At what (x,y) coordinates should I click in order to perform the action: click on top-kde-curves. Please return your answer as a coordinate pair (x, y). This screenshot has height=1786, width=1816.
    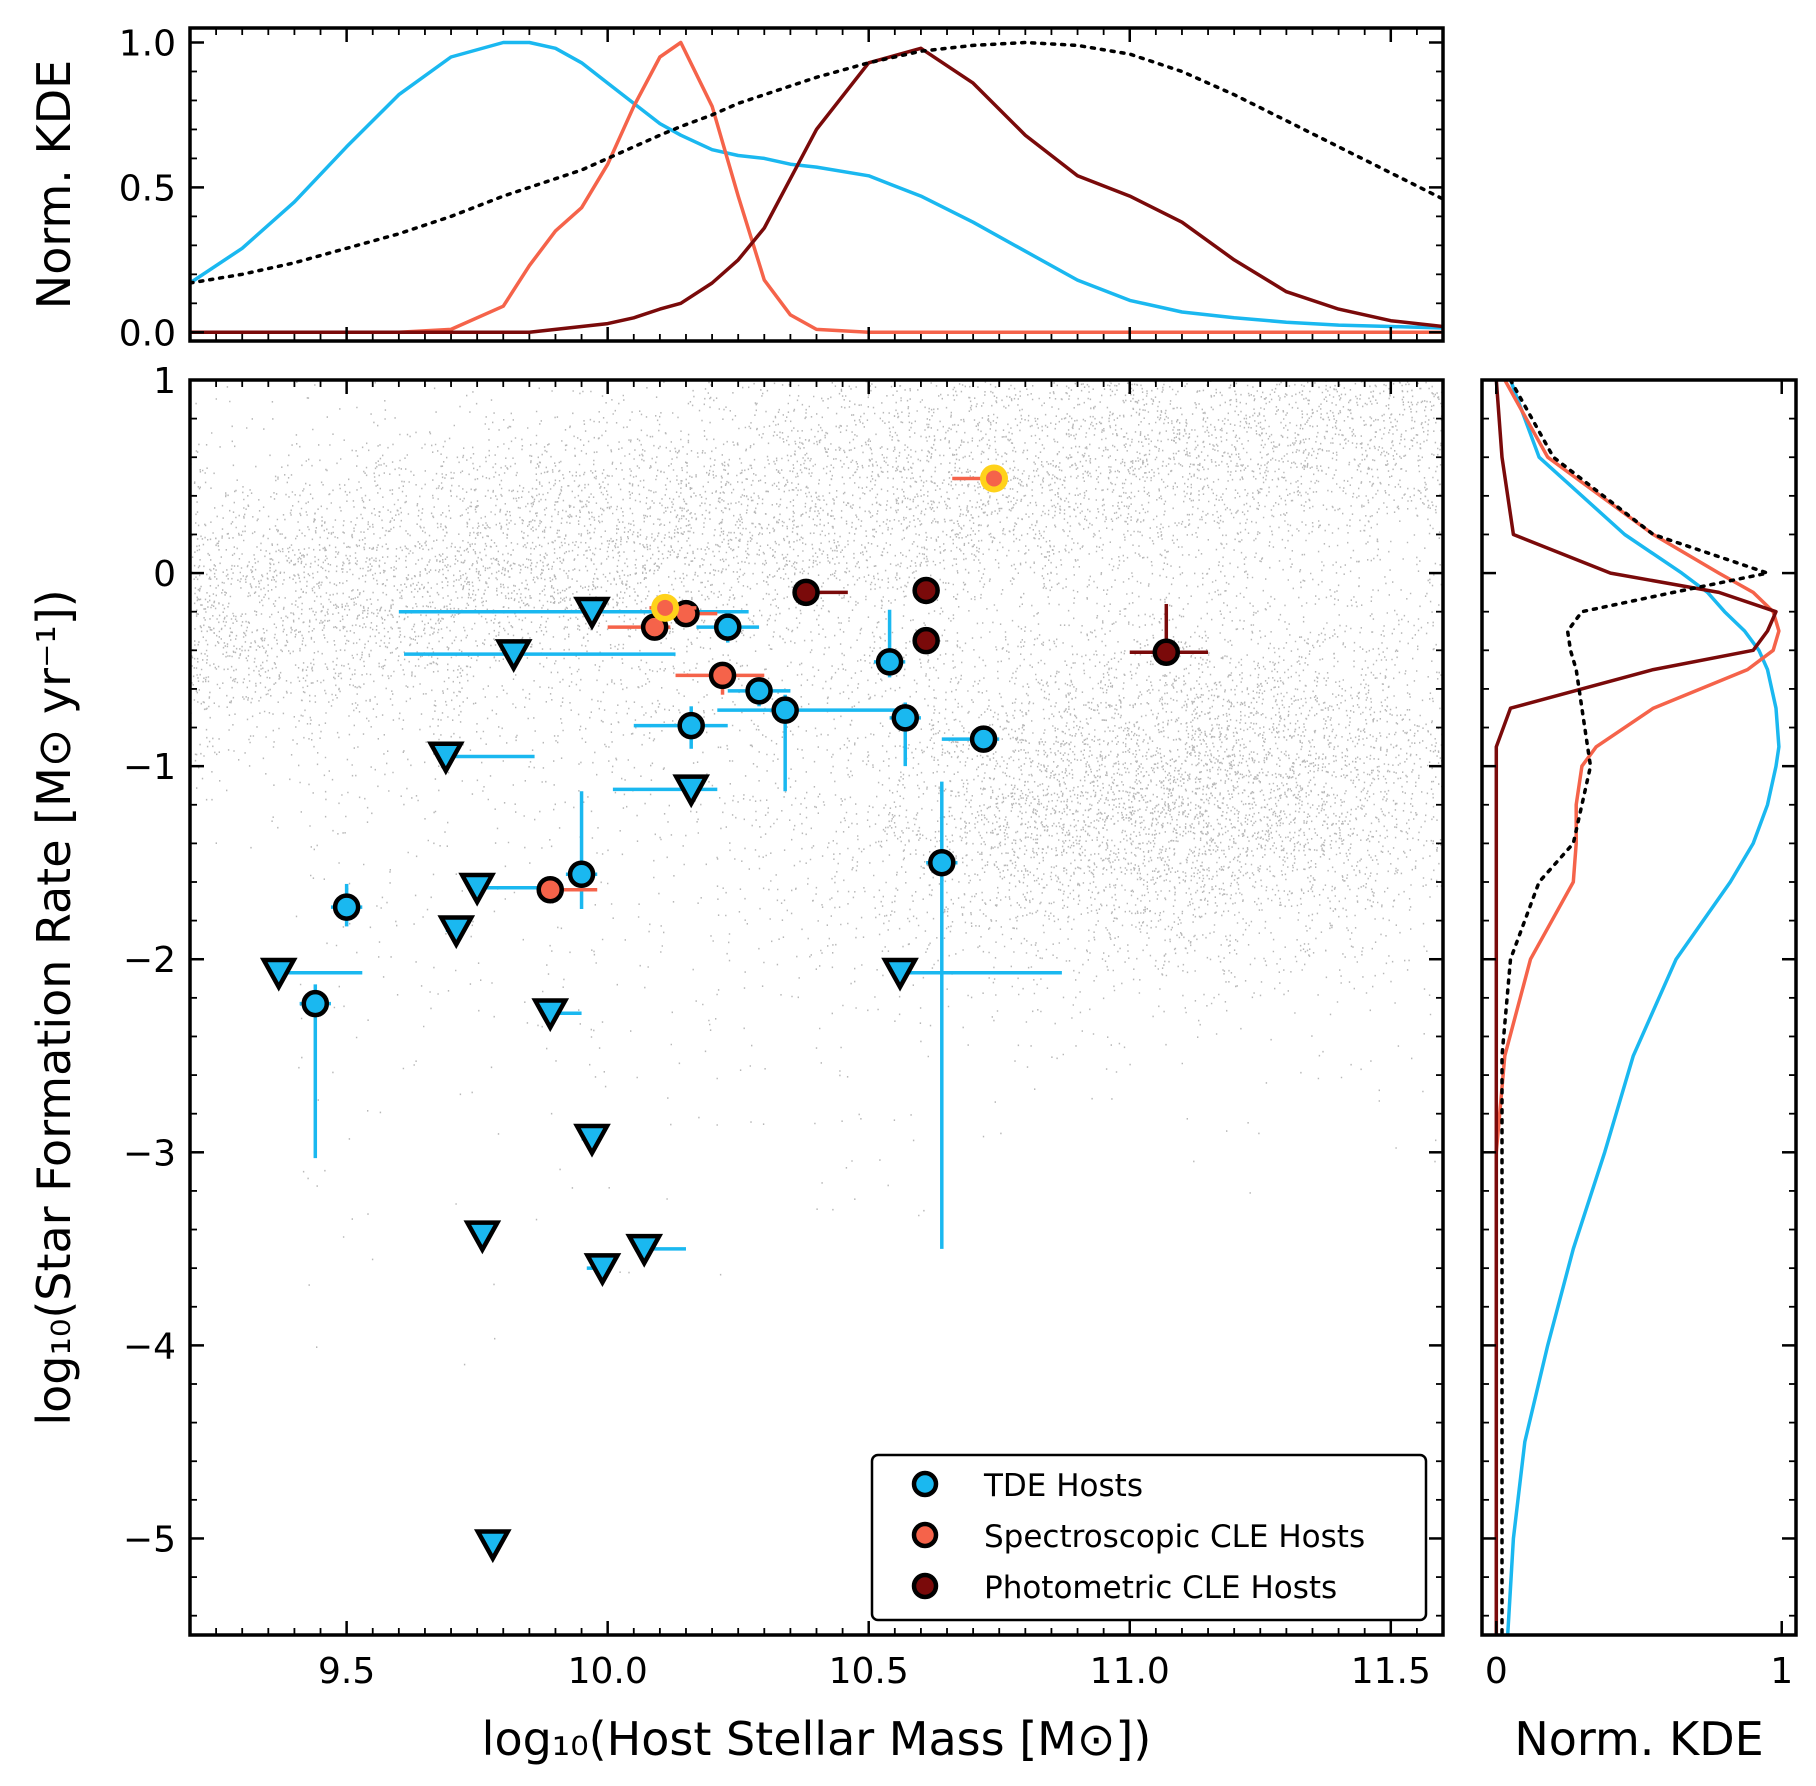
    Looking at the image, I should click on (816, 187).